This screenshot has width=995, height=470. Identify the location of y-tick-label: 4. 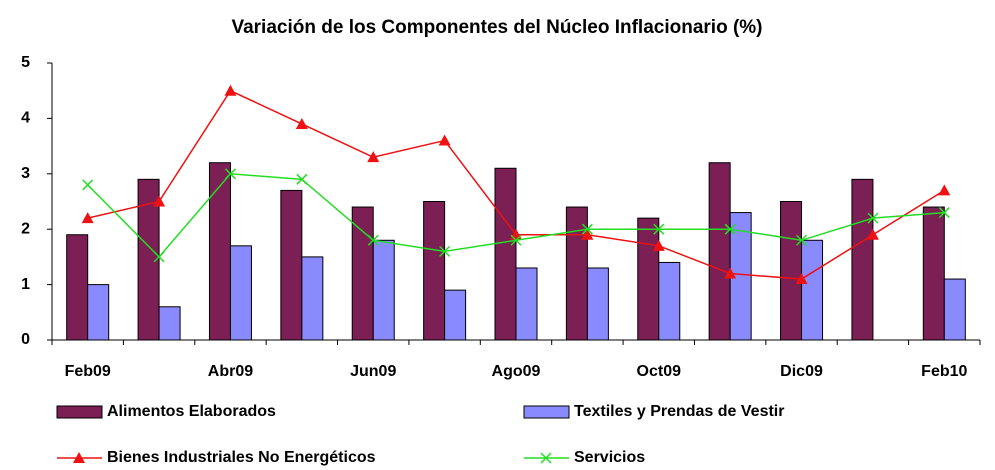
(25, 118).